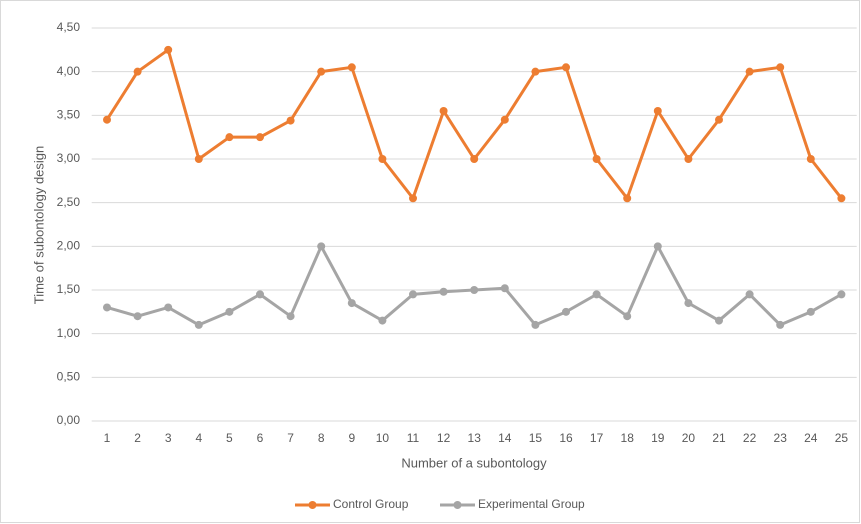 The width and height of the screenshot is (861, 524). What do you see at coordinates (69, 333) in the screenshot?
I see `y-tick-label: 1,00` at bounding box center [69, 333].